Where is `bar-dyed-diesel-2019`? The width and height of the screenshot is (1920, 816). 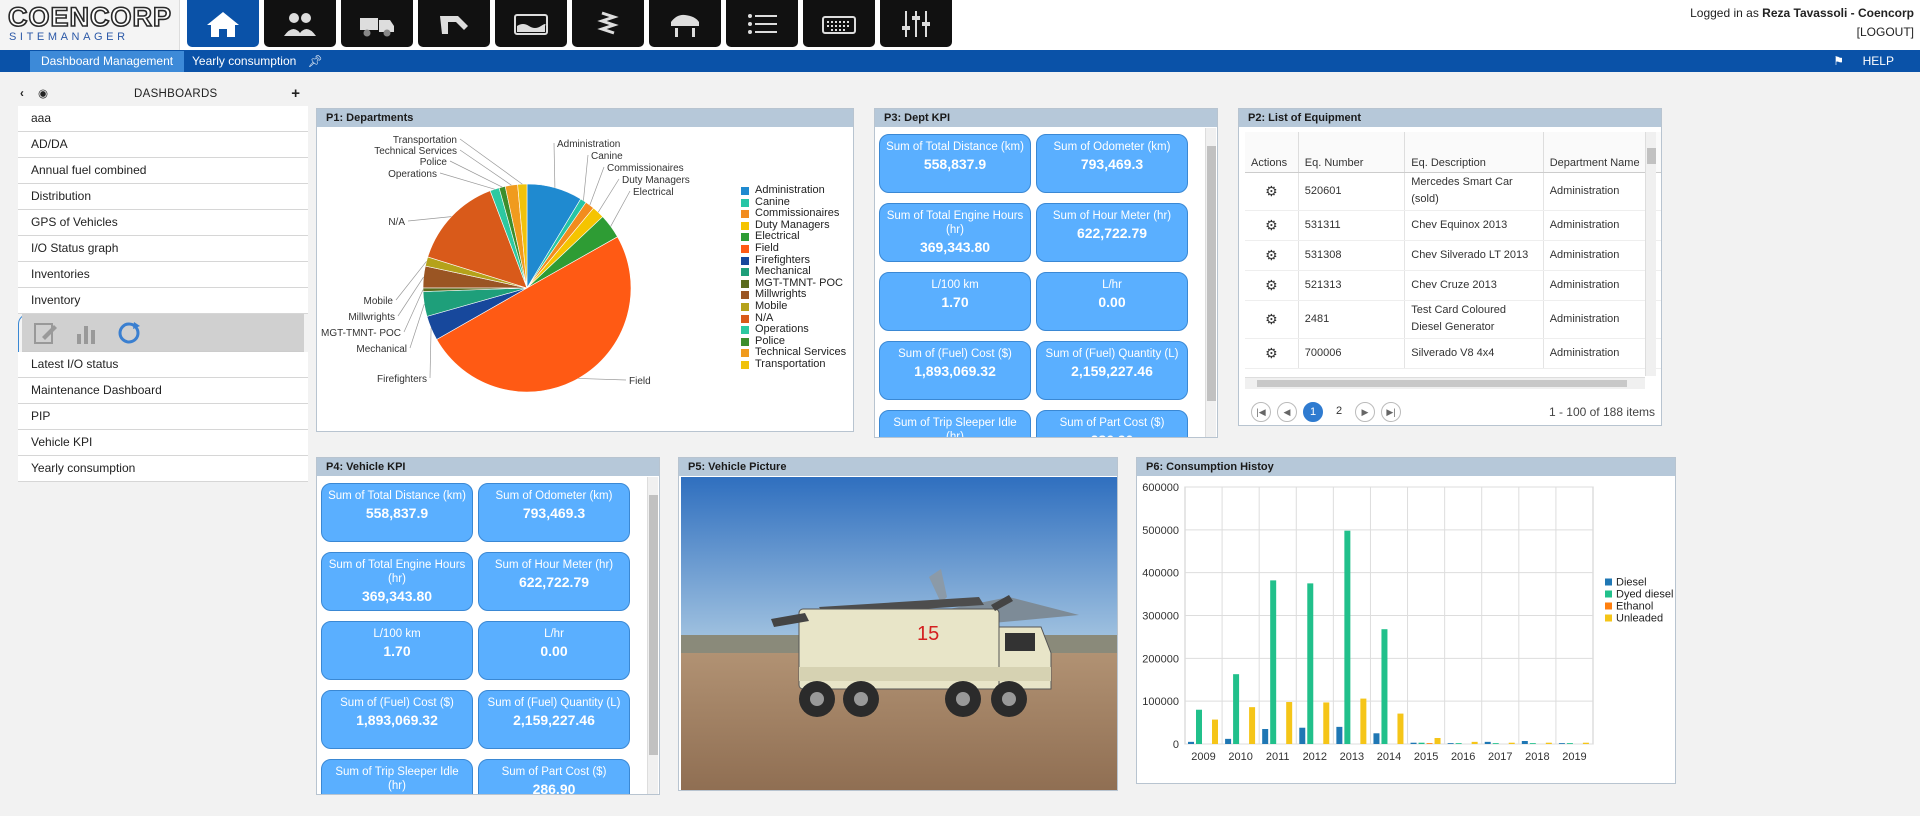 bar-dyed-diesel-2019 is located at coordinates (1569, 743).